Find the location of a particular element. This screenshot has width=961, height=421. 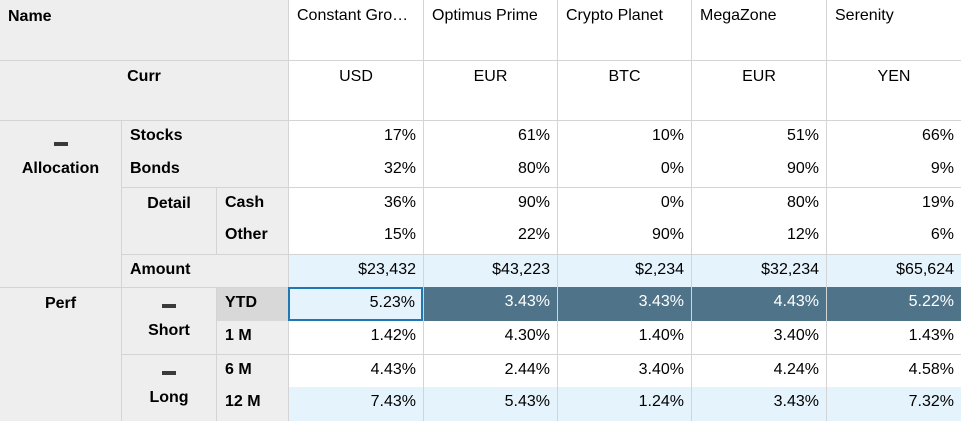

short-label: Short is located at coordinates (169, 330).